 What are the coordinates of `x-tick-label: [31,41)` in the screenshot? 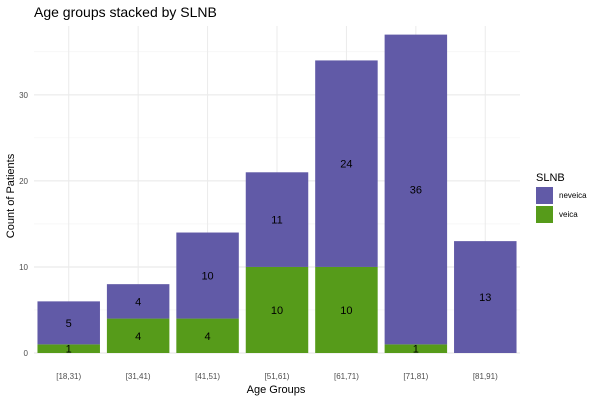 It's located at (138, 376).